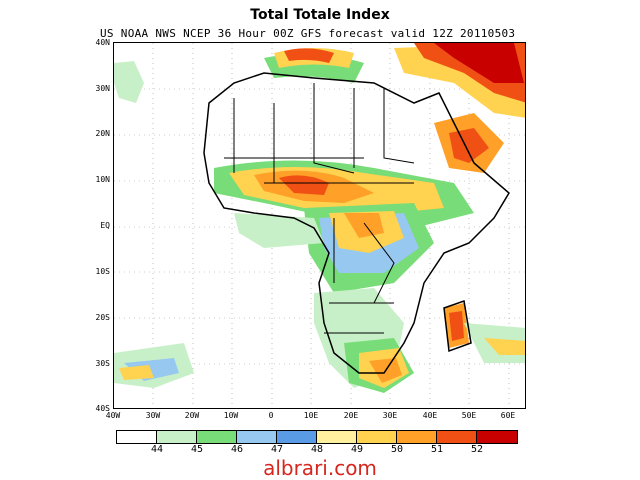 The width and height of the screenshot is (640, 480). I want to click on lat-label-30n: 30N, so click(102, 88).